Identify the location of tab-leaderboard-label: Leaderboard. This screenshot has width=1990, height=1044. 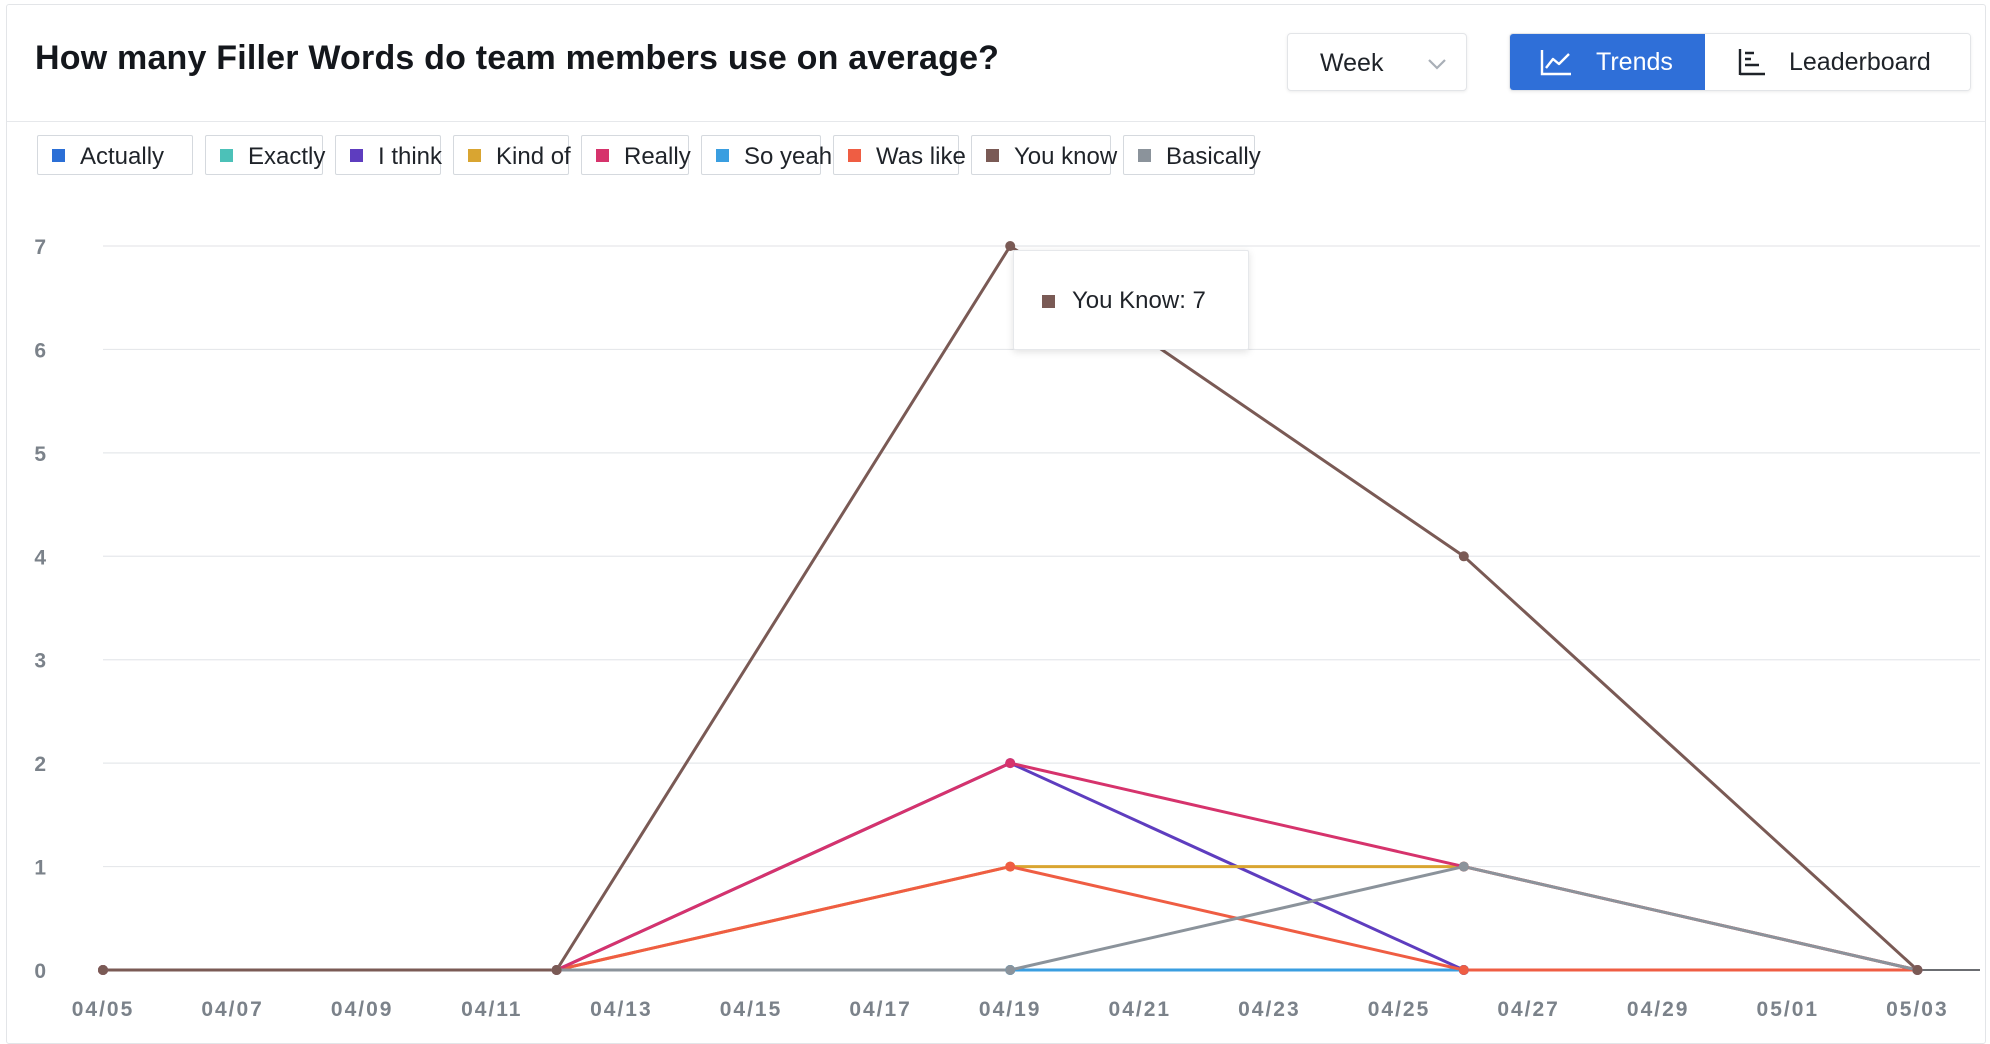
(1860, 62).